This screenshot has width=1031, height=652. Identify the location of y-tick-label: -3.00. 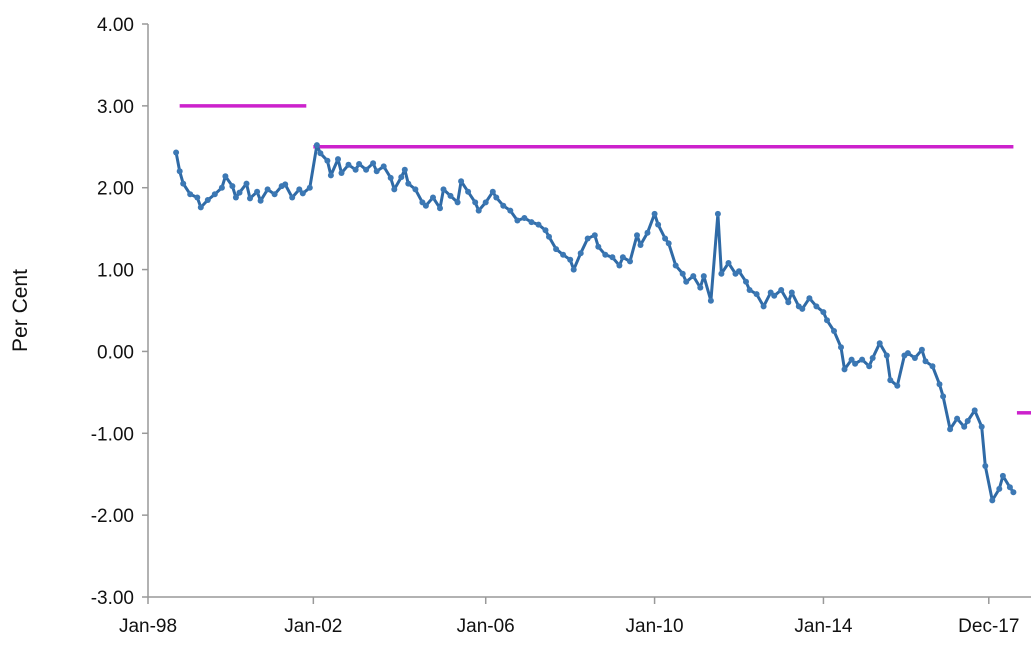
(112, 598).